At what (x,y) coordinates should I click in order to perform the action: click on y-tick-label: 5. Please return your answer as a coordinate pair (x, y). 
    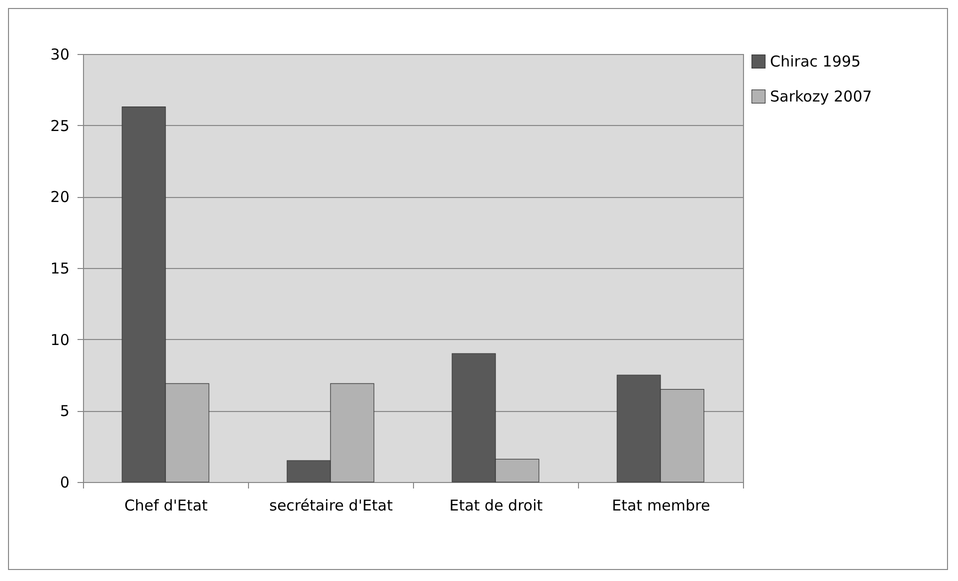
    Looking at the image, I should click on (65, 411).